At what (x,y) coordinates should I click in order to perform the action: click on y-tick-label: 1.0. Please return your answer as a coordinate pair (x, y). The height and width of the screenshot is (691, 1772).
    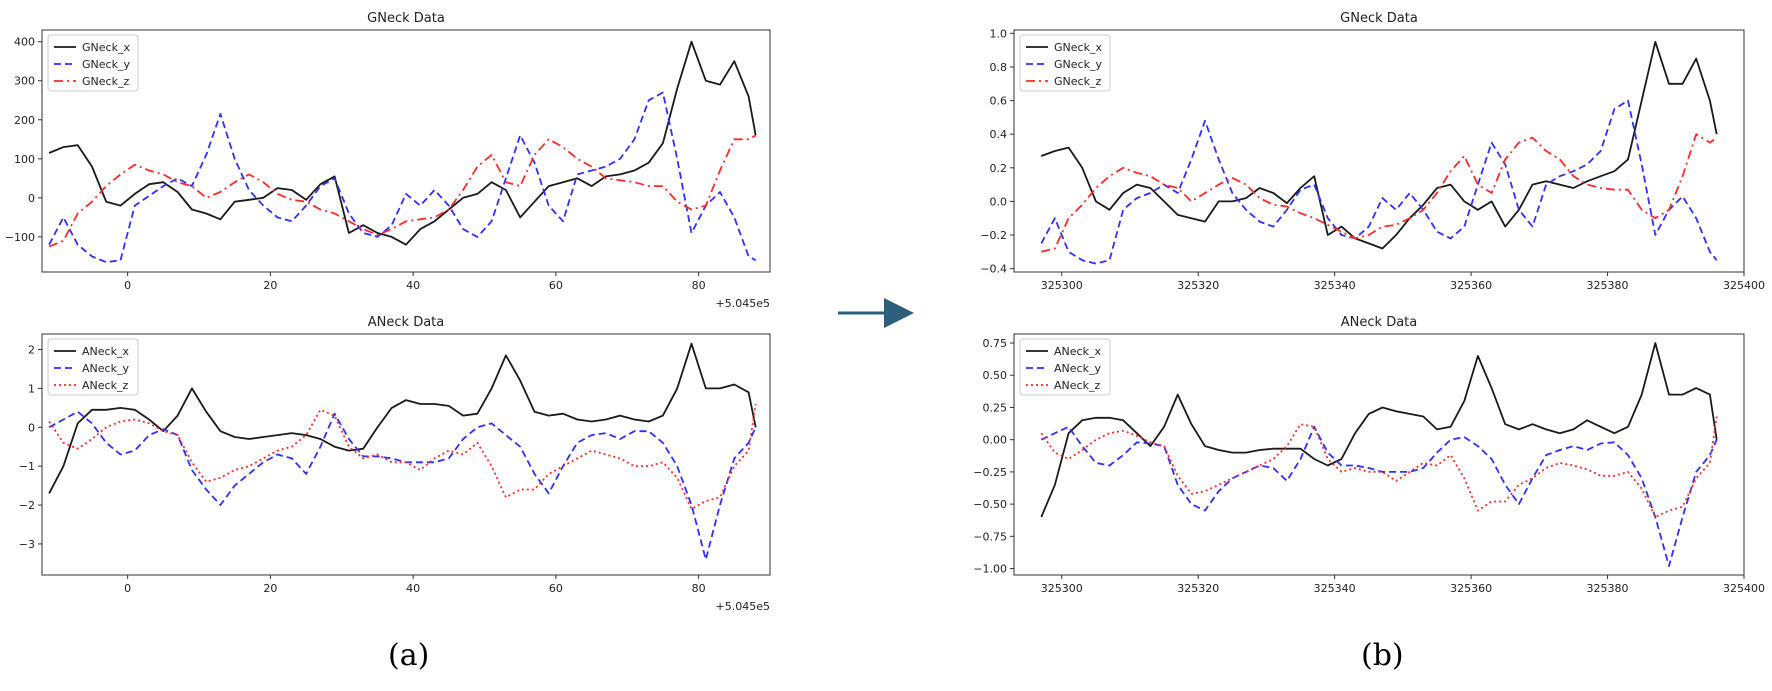
    Looking at the image, I should click on (999, 33).